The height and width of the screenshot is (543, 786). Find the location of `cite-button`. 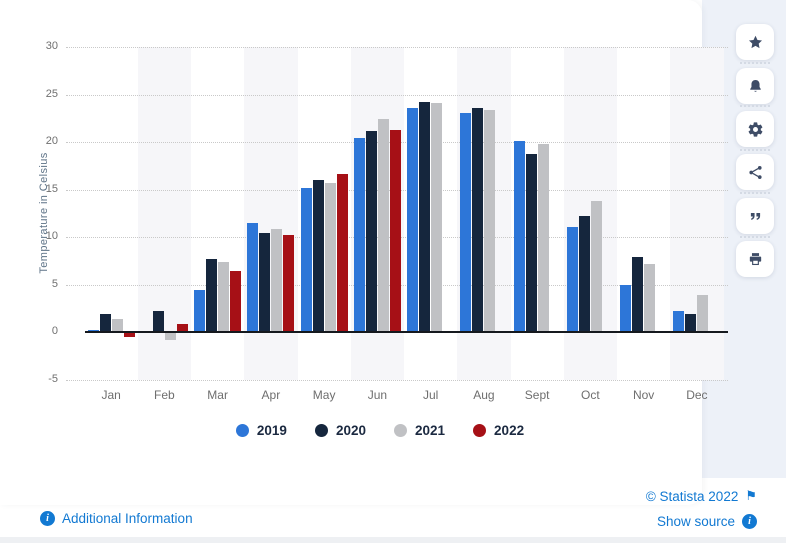

cite-button is located at coordinates (755, 216).